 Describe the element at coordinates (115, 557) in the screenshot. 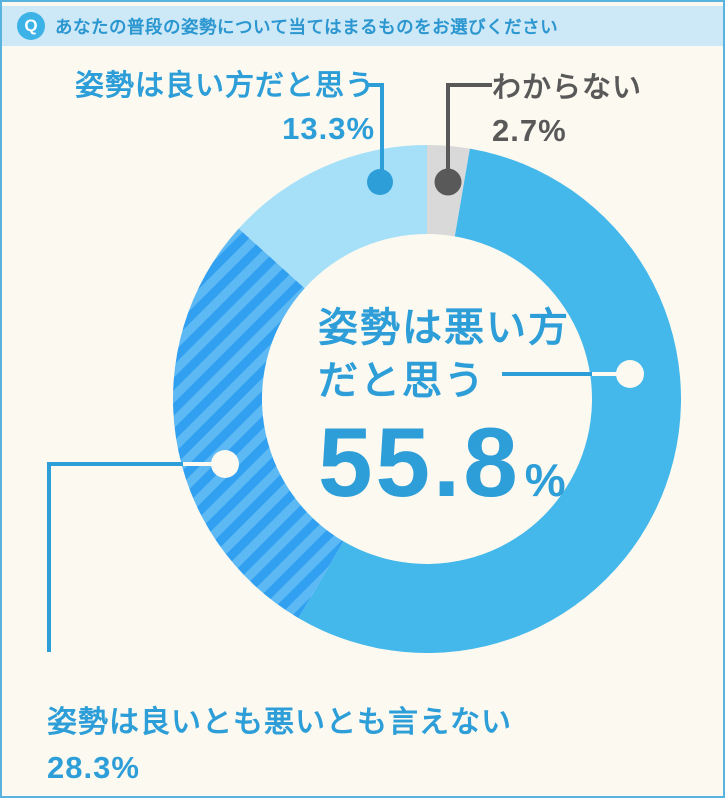

I see `callout-line-neither` at that location.